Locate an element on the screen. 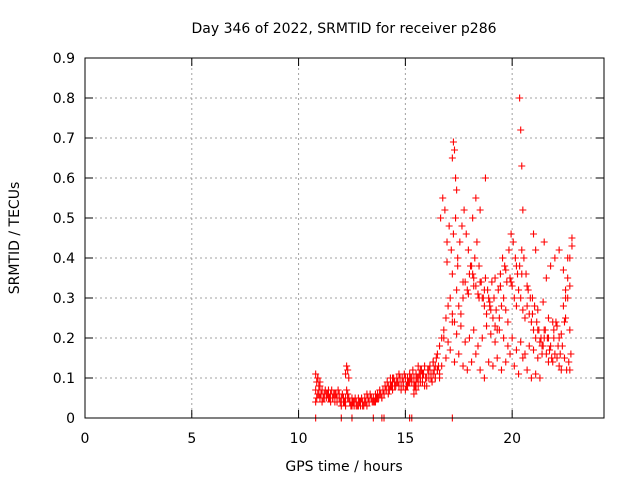 The width and height of the screenshot is (640, 480). y-tick-label: 0.5 is located at coordinates (64, 219).